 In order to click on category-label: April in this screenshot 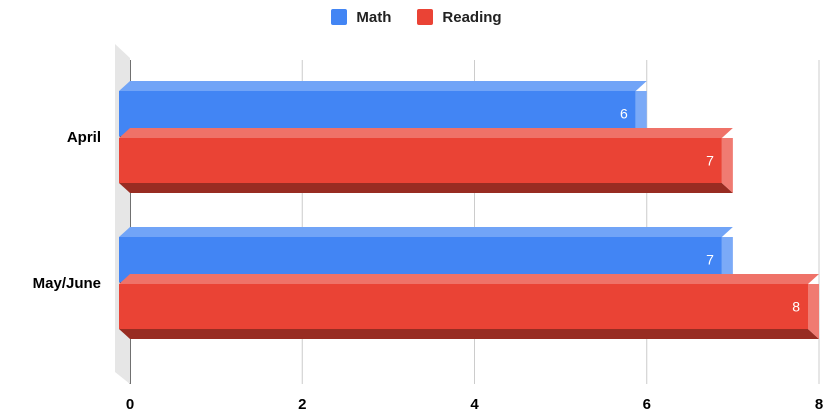, I will do `click(84, 137)`.